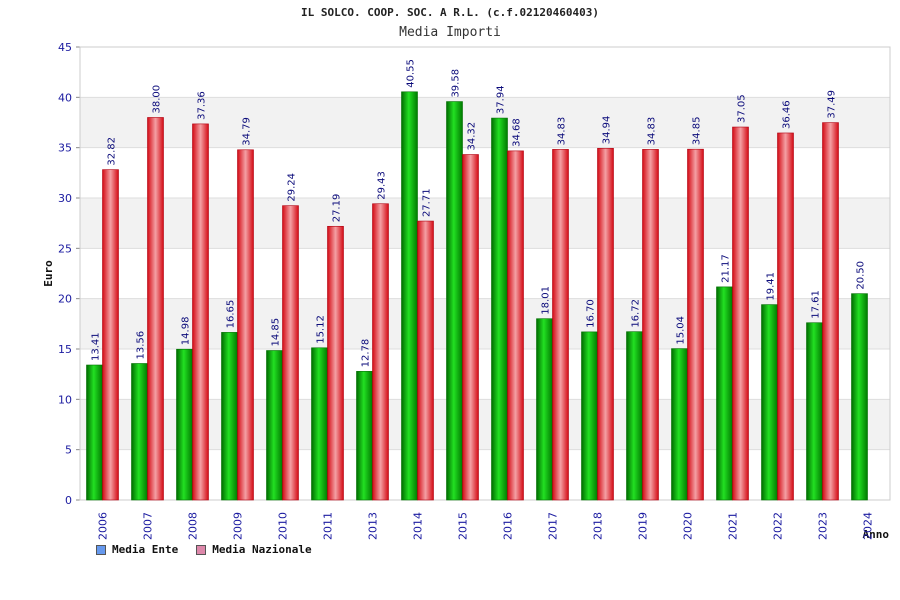 This screenshot has width=900, height=600. Describe the element at coordinates (112, 151) in the screenshot. I see `data-label: 32.82` at that location.